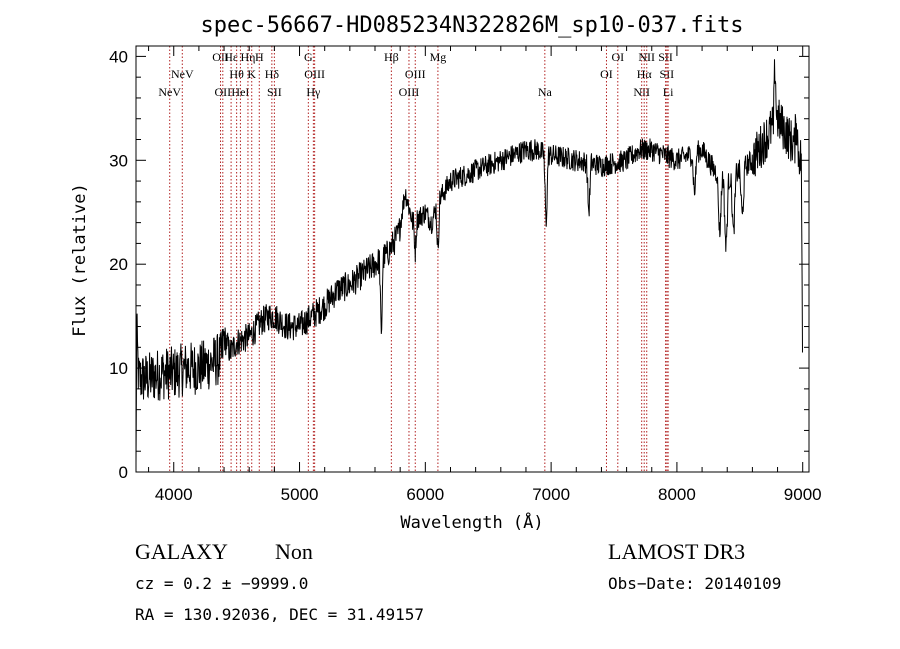 The width and height of the screenshot is (900, 649). Describe the element at coordinates (236, 74) in the screenshot. I see `spectral-line-label: Hθ` at that location.